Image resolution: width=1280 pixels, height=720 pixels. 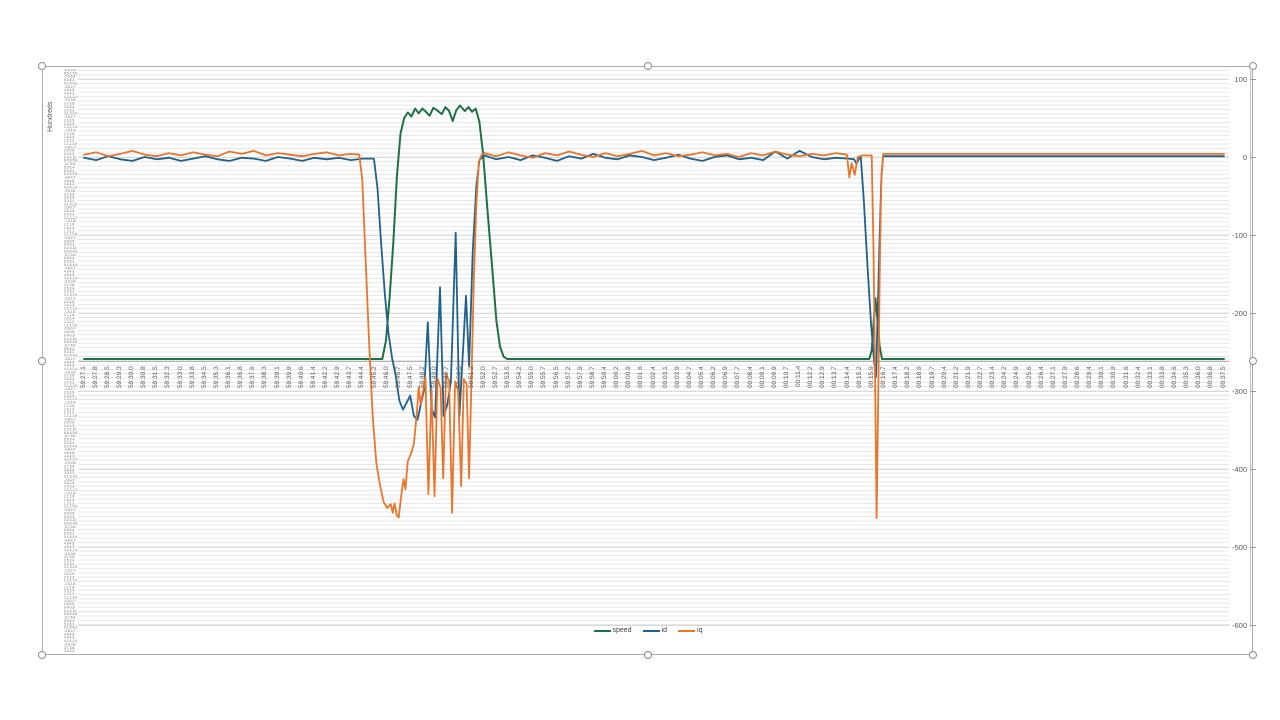 What do you see at coordinates (362, 377) in the screenshot?
I see `x-axis-label: 59:44.4` at bounding box center [362, 377].